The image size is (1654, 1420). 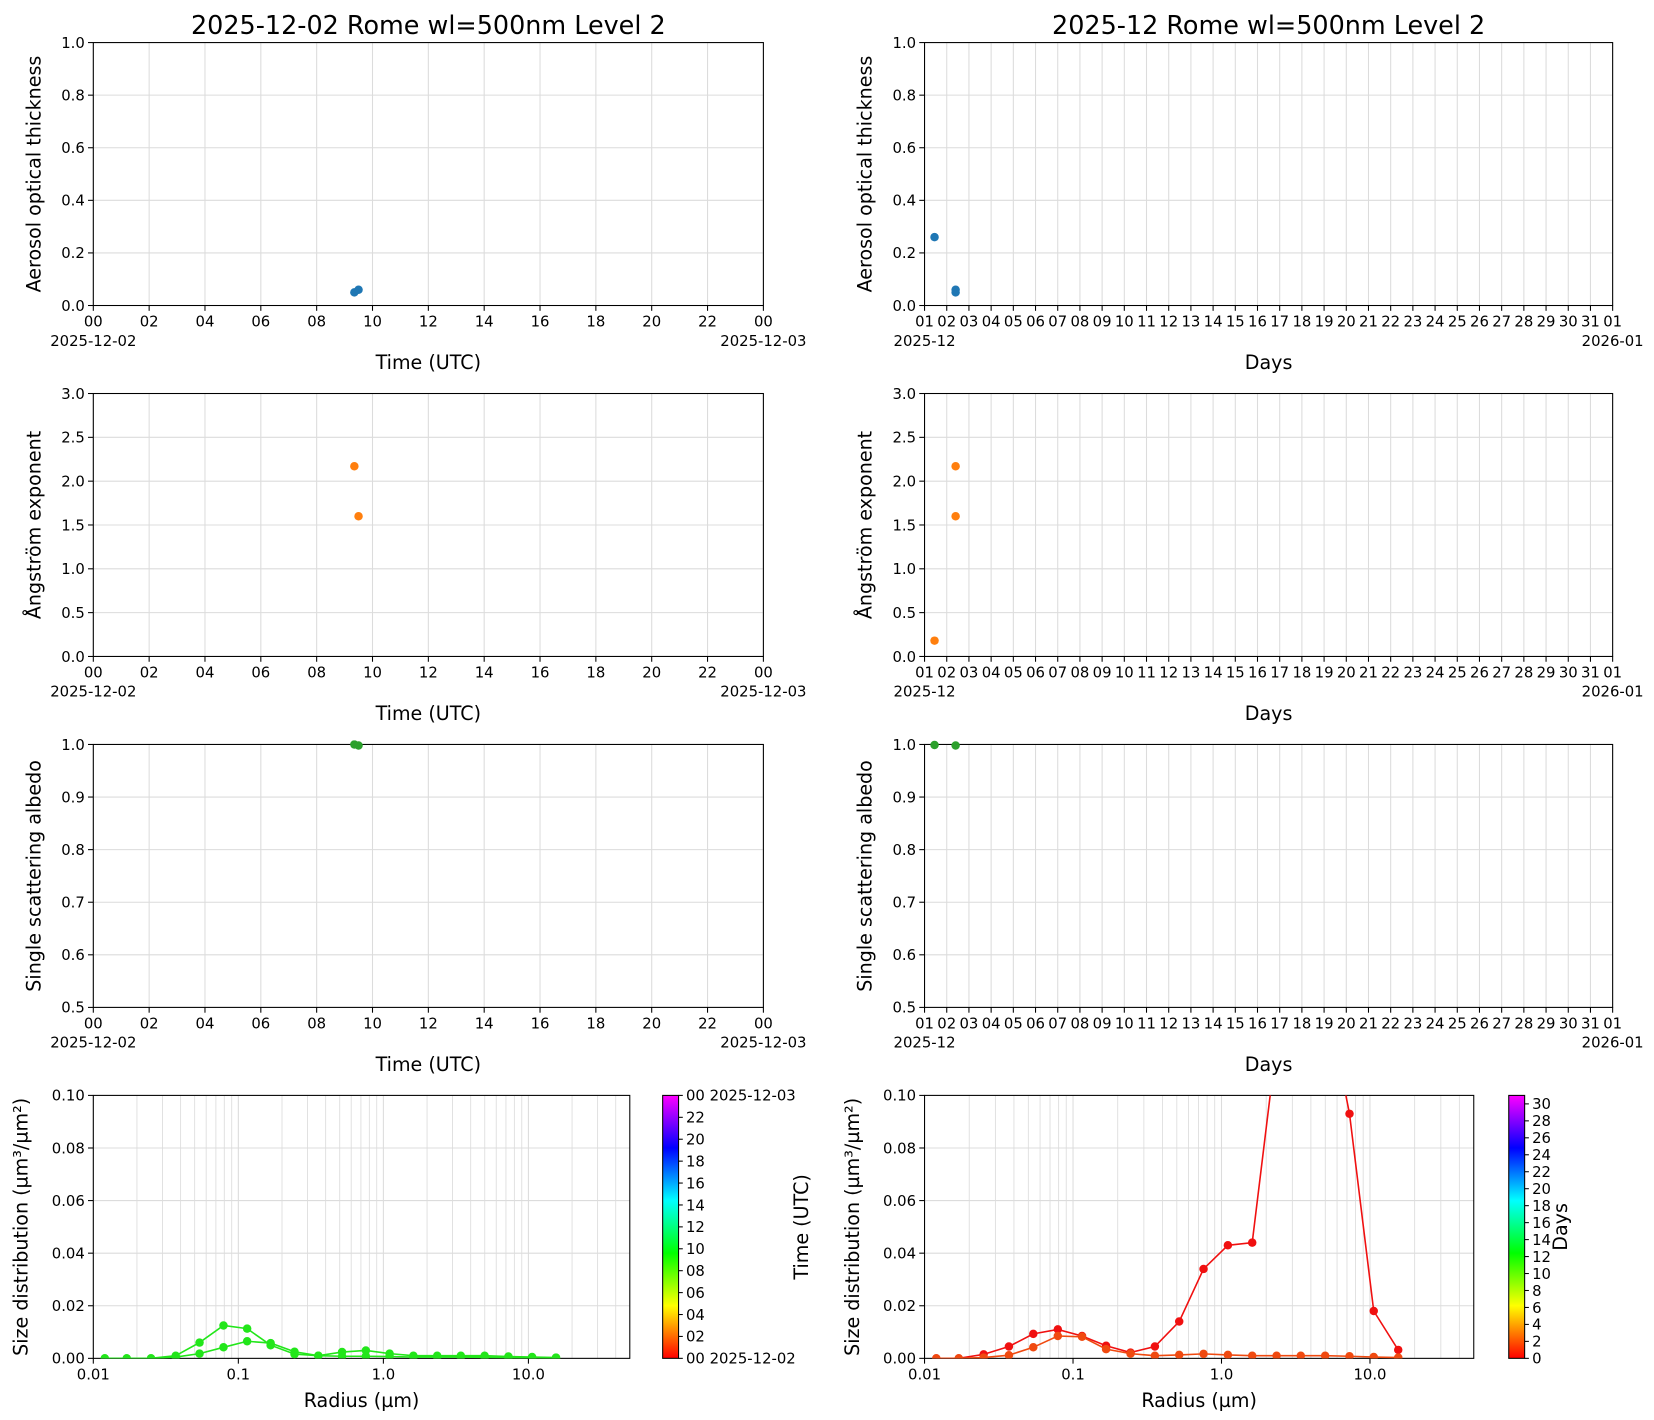 I want to click on y-tick-label: 0.4, so click(x=904, y=201).